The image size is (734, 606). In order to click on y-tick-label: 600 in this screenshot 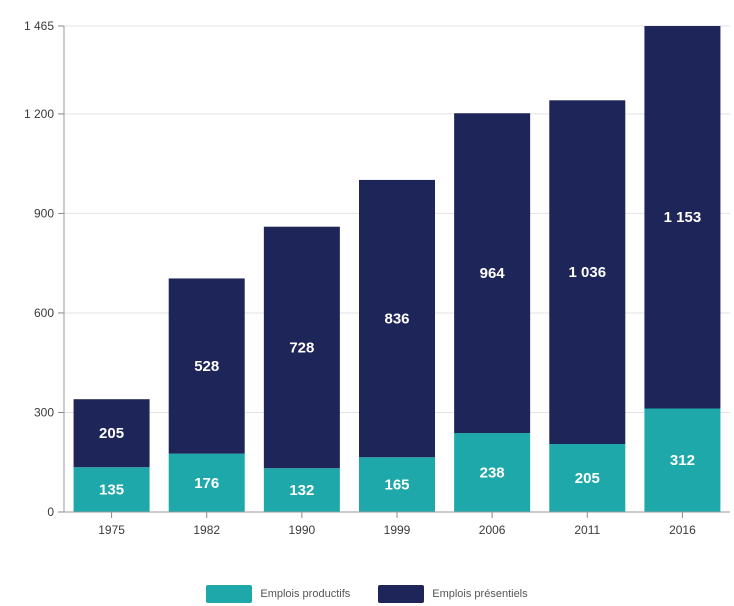, I will do `click(44, 313)`.